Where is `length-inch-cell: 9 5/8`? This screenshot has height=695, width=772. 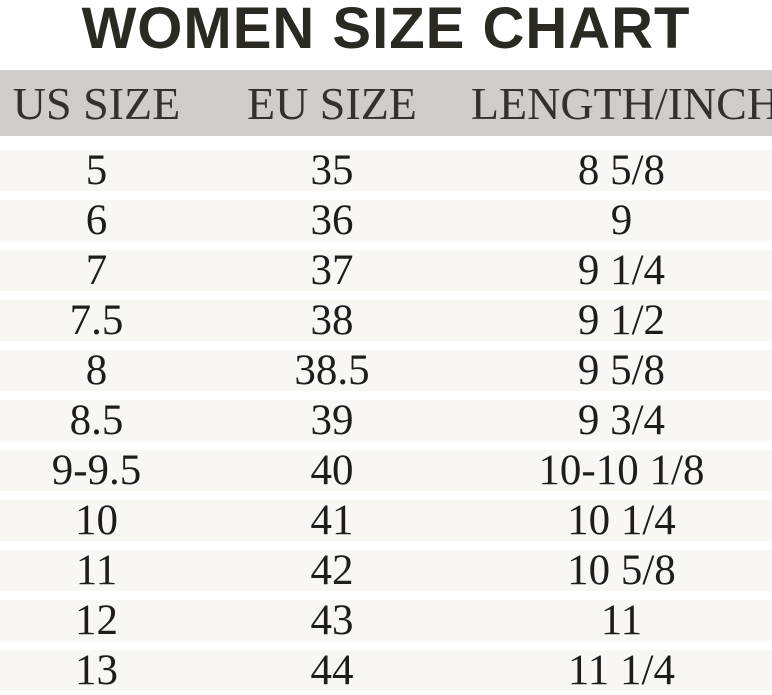
length-inch-cell: 9 5/8 is located at coordinates (621, 370).